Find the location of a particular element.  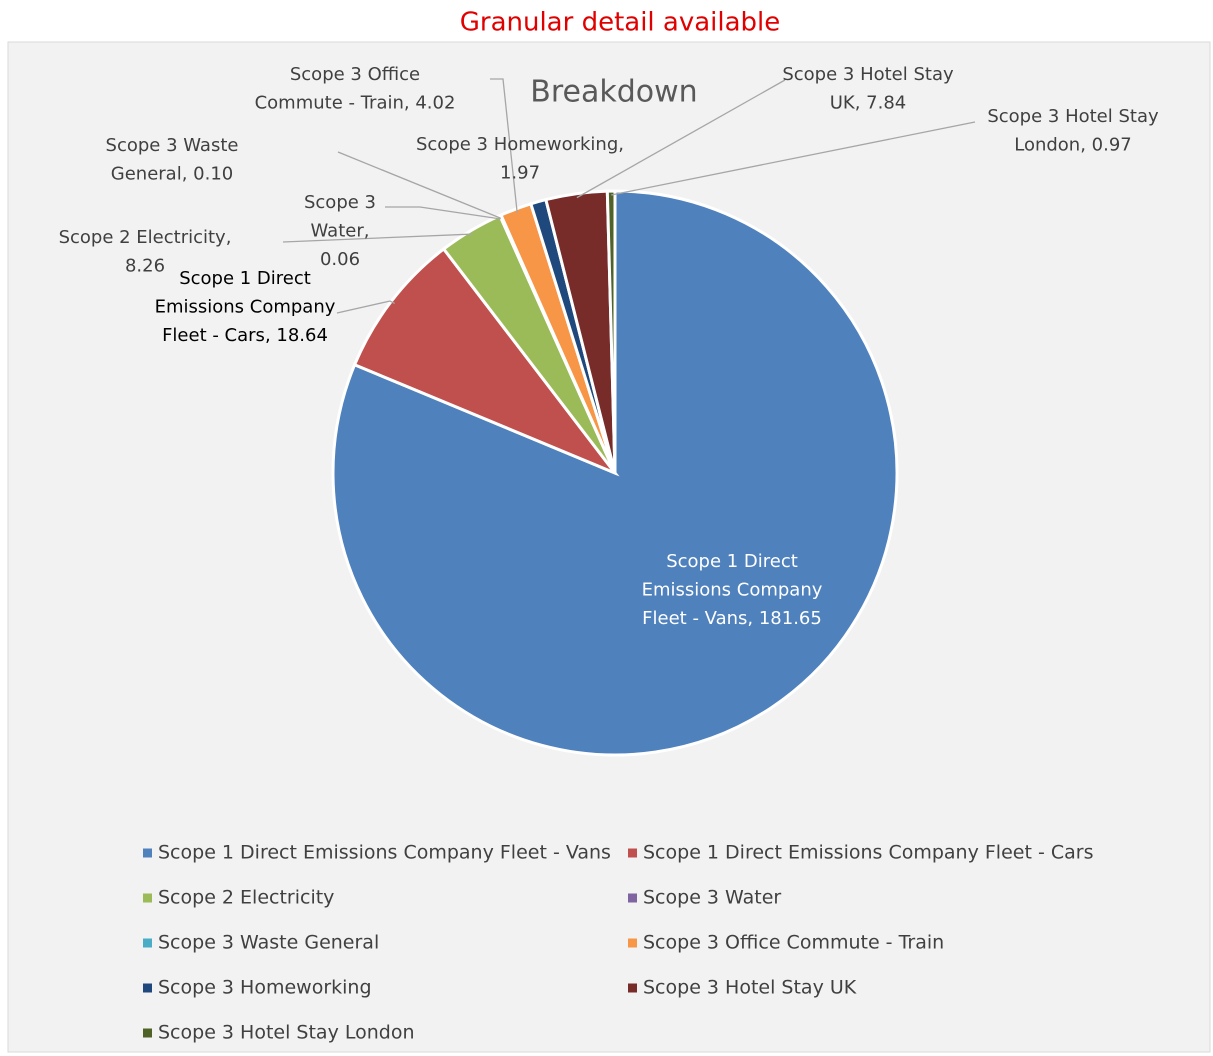

legend-label: Scope 3 Office Commute - Train is located at coordinates (793, 943).